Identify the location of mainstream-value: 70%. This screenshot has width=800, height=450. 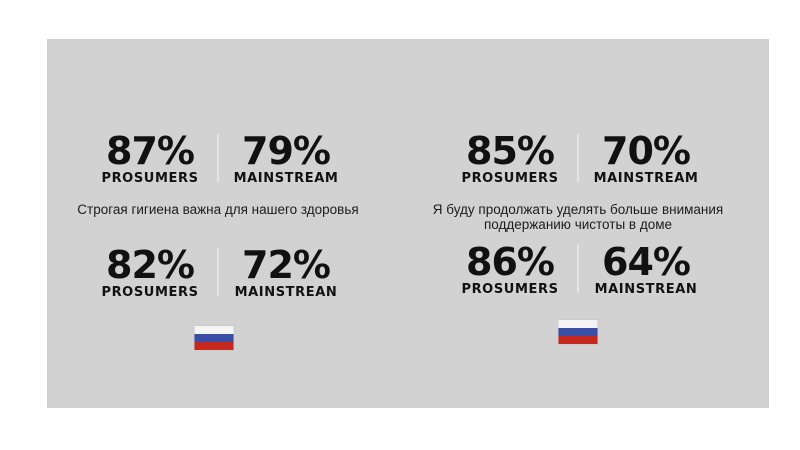
(646, 151).